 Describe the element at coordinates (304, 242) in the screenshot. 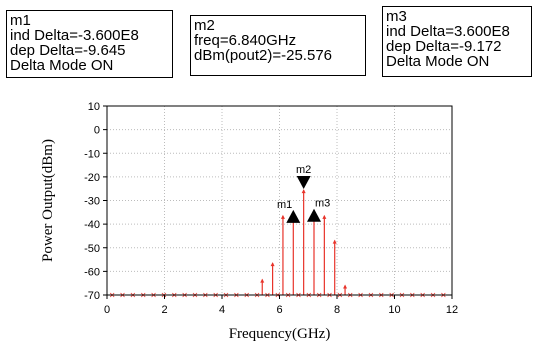

I see `spectrum-lines` at that location.